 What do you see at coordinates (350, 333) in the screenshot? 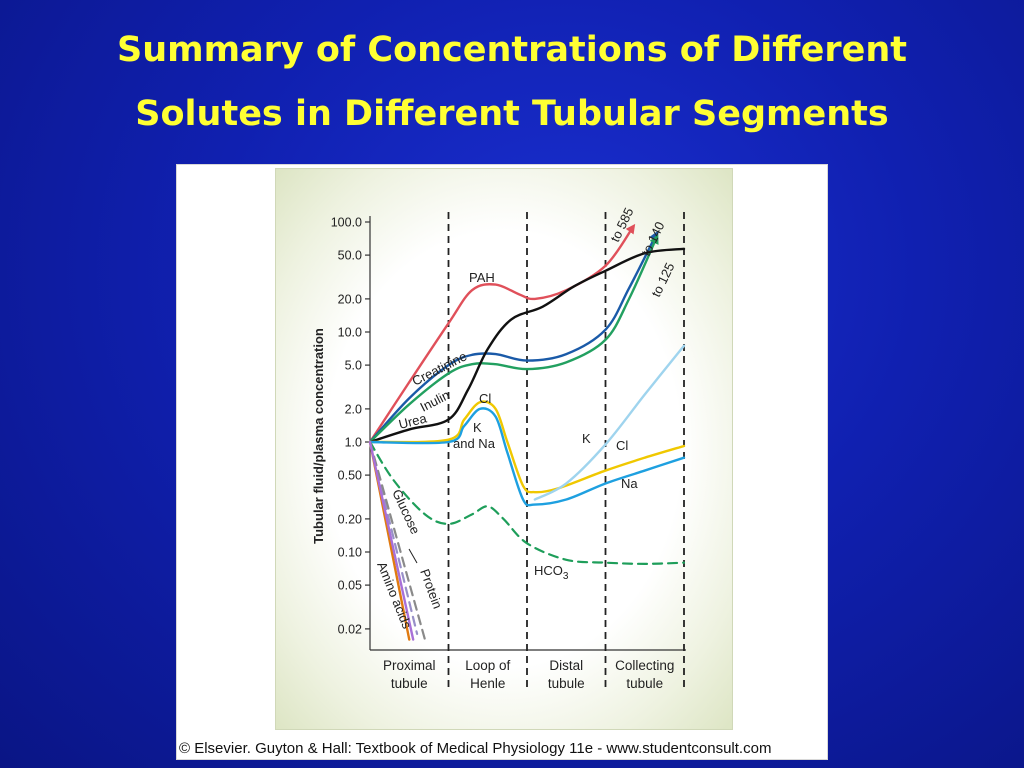
I see `y-tick-label: 10.0` at bounding box center [350, 333].